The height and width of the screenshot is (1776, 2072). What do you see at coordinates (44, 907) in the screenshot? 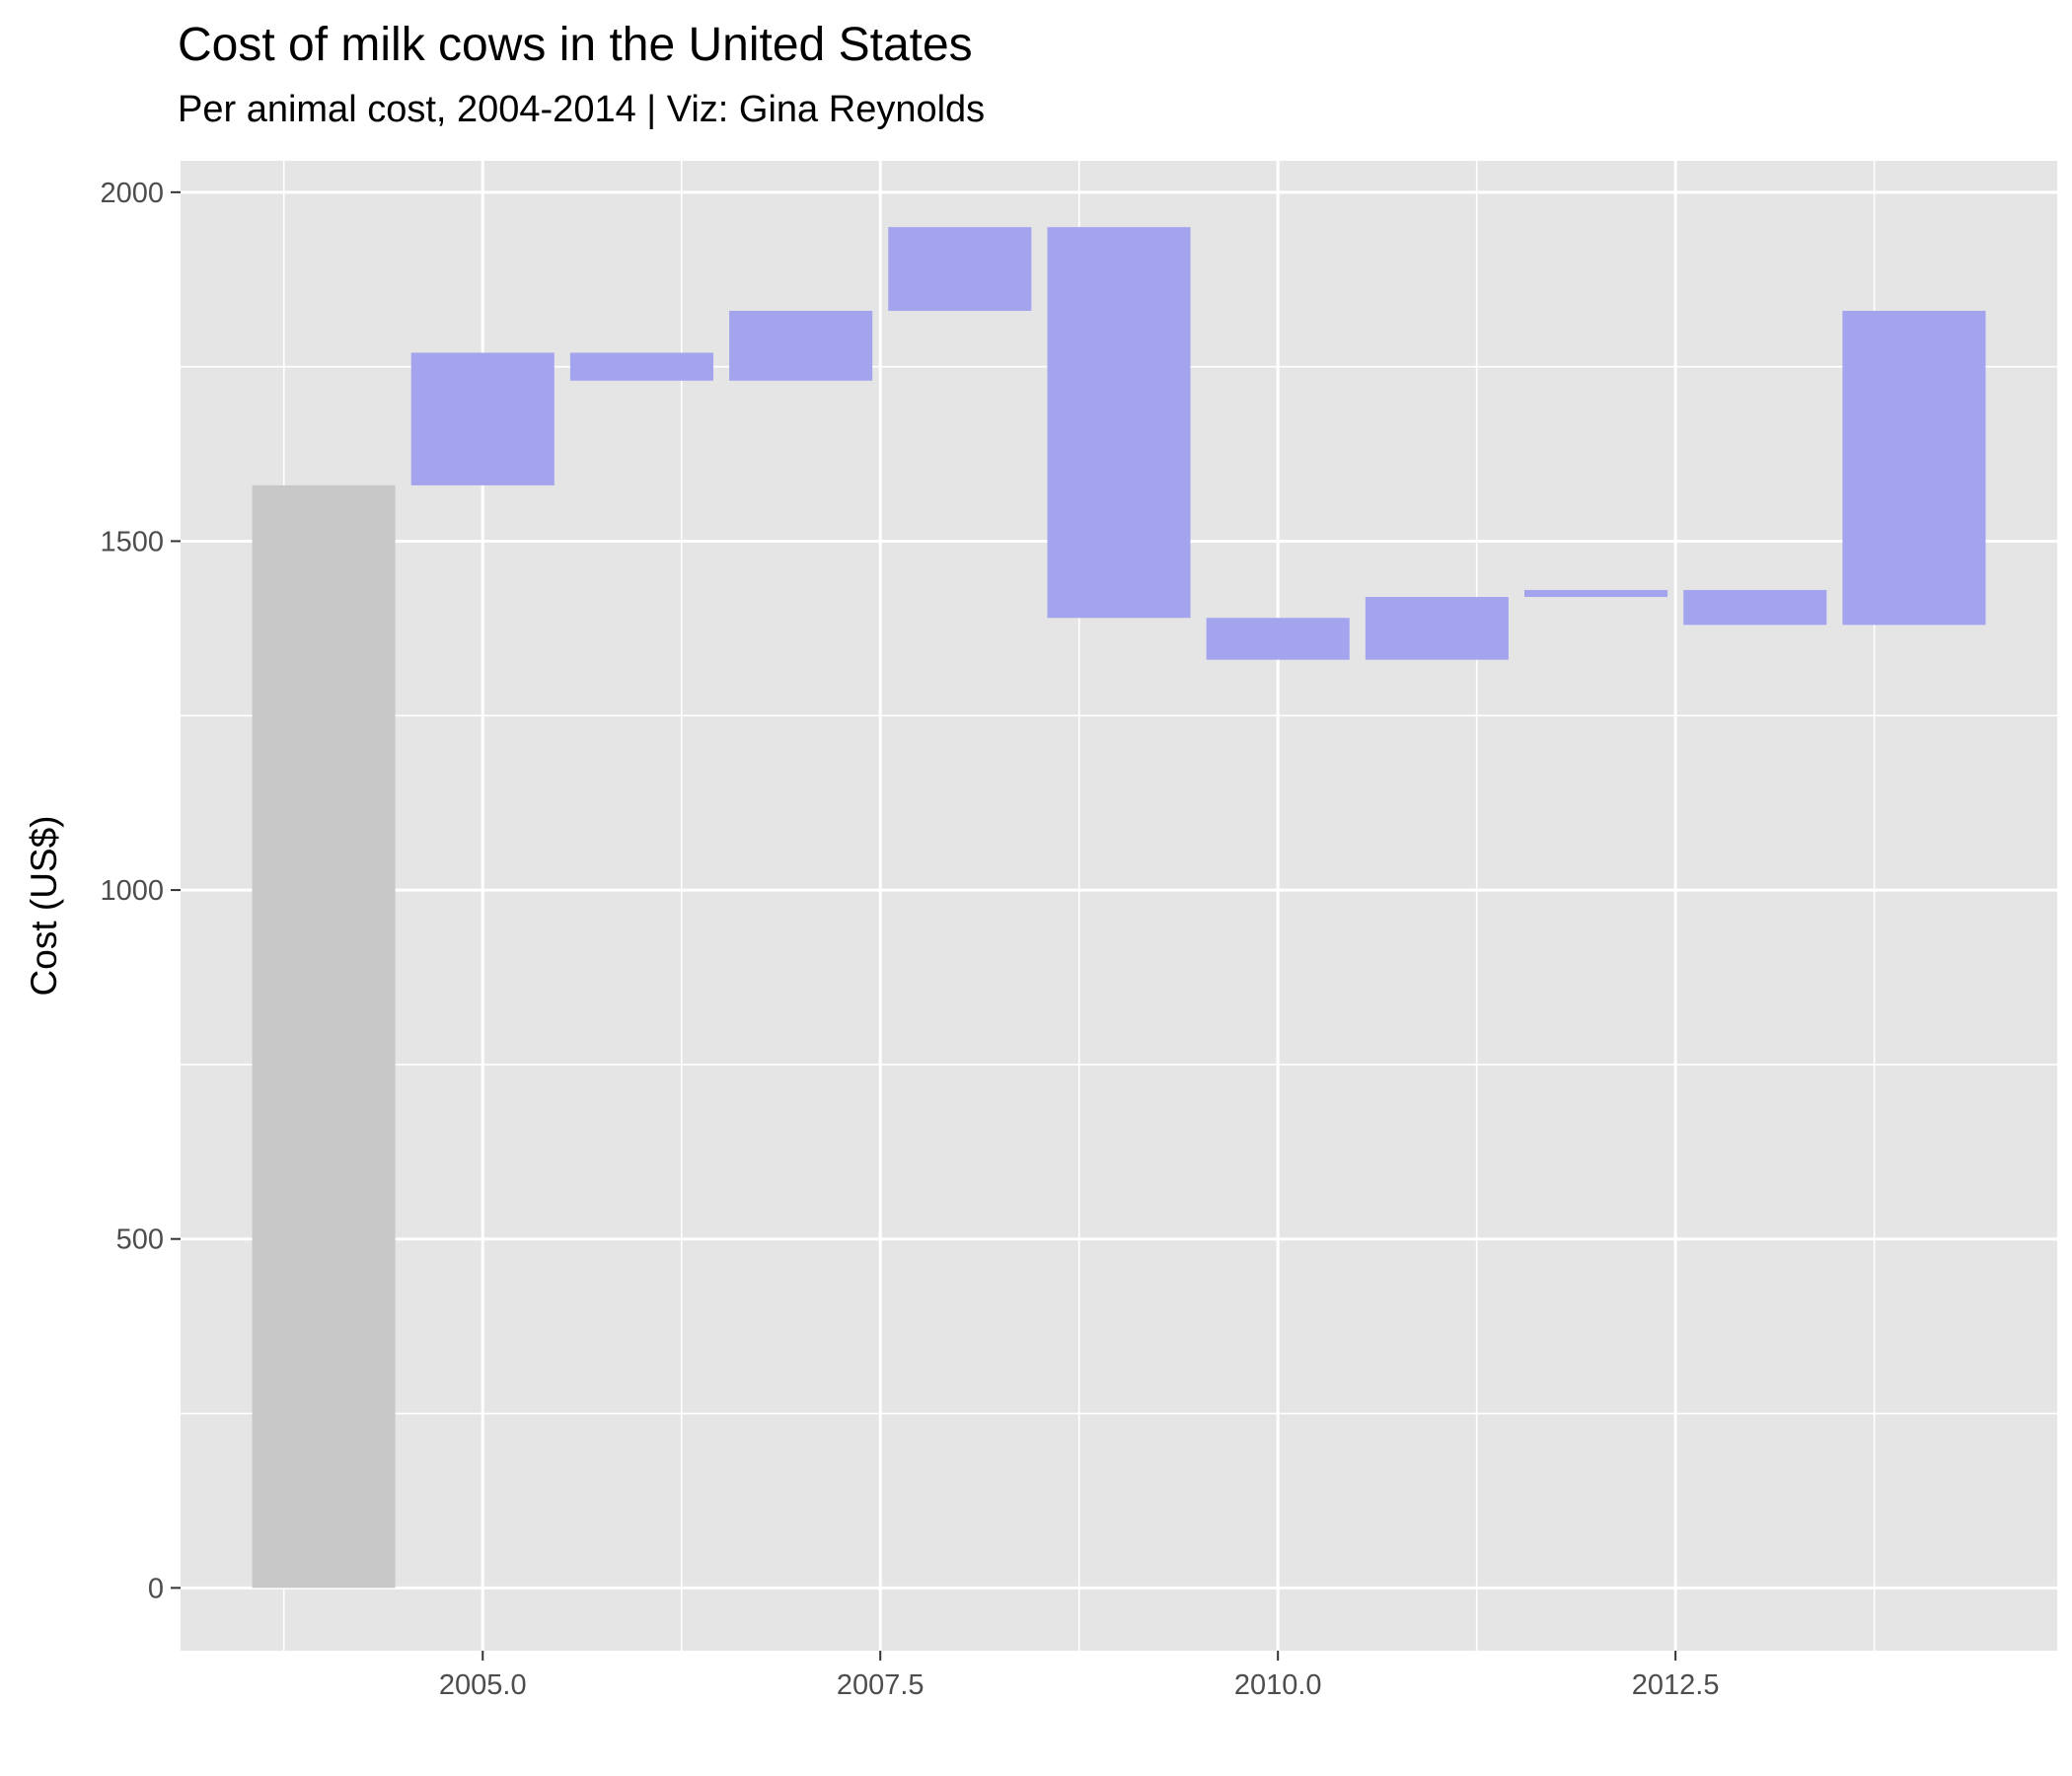
I see `y-axis-title: Cost (US$)` at bounding box center [44, 907].